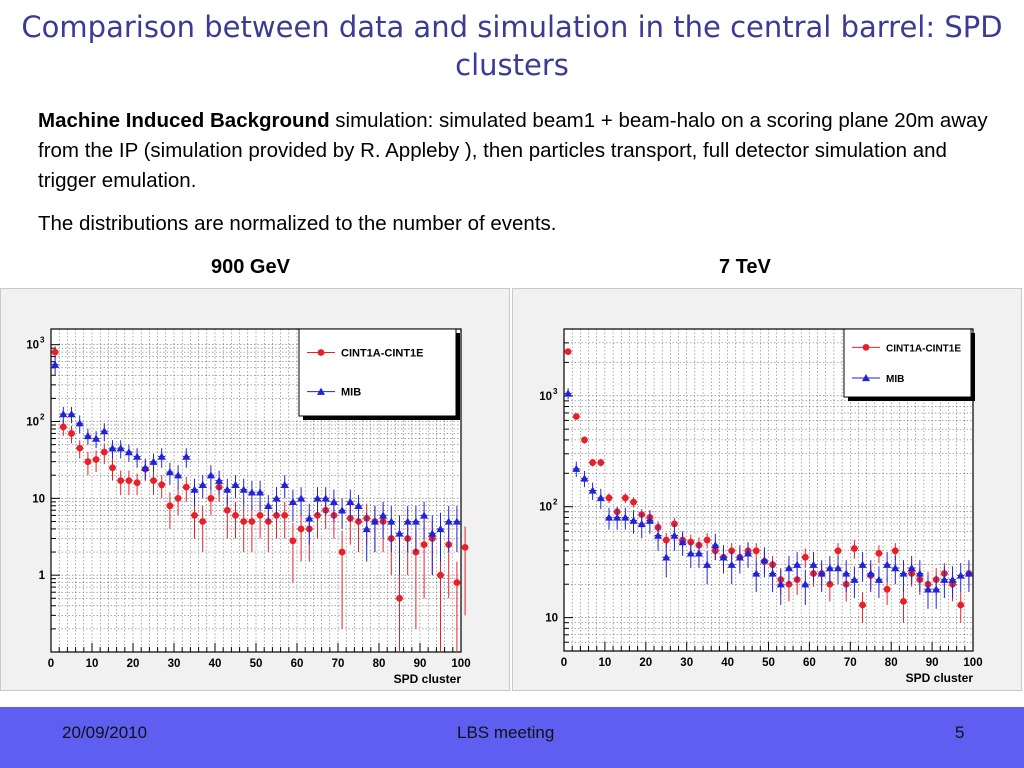 This screenshot has height=768, width=1024. I want to click on panel-label-7tev: 7 TeV, so click(745, 267).